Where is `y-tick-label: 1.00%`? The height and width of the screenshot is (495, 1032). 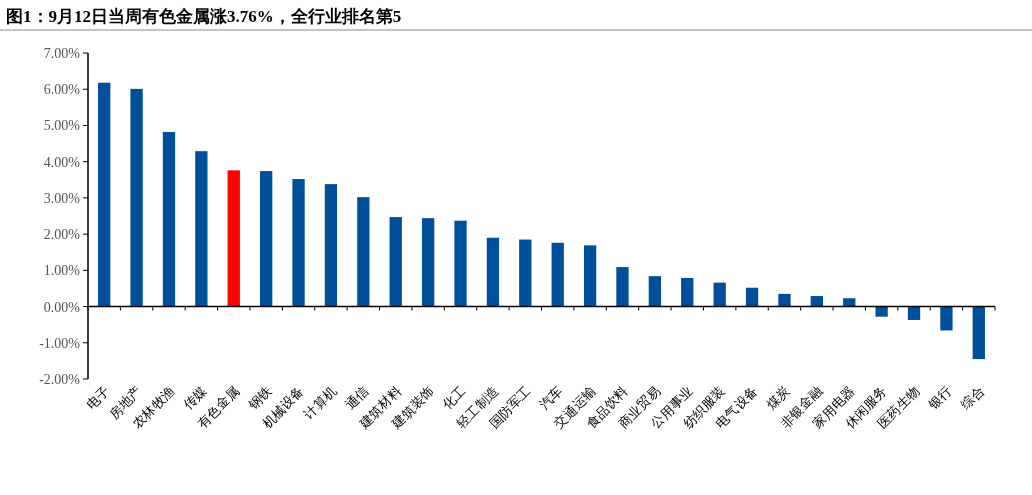 y-tick-label: 1.00% is located at coordinates (62, 271).